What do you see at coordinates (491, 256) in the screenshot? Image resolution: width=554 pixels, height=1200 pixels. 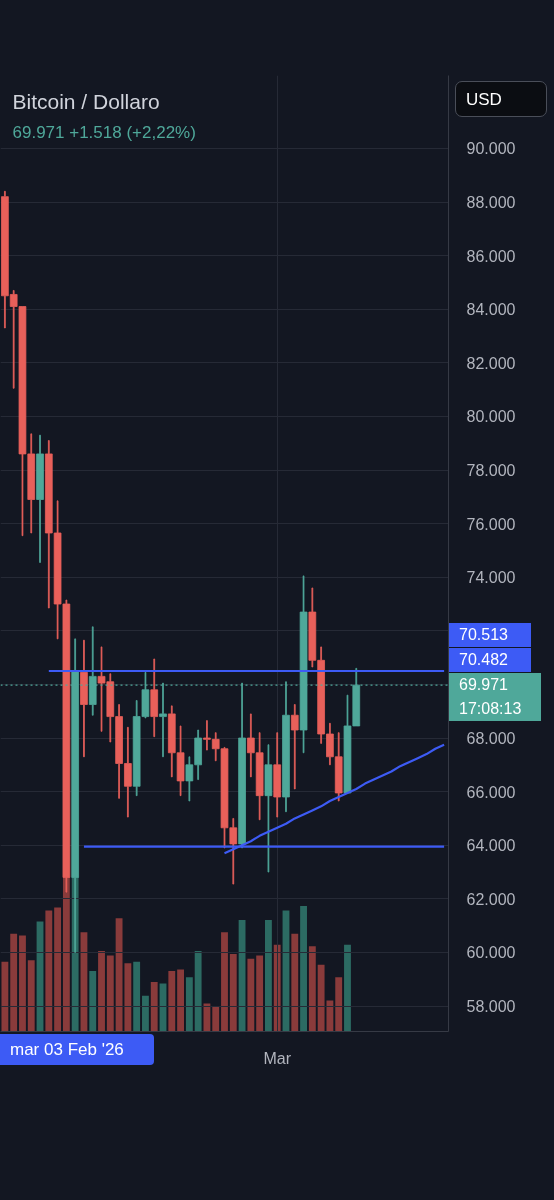 I see `y-tick-label: 86.000` at bounding box center [491, 256].